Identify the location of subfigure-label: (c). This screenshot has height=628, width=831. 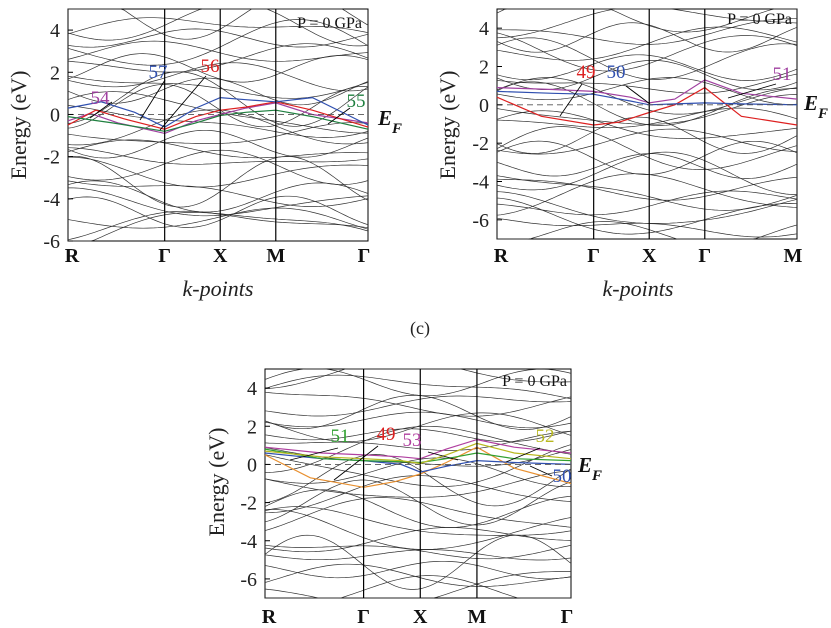
(420, 328).